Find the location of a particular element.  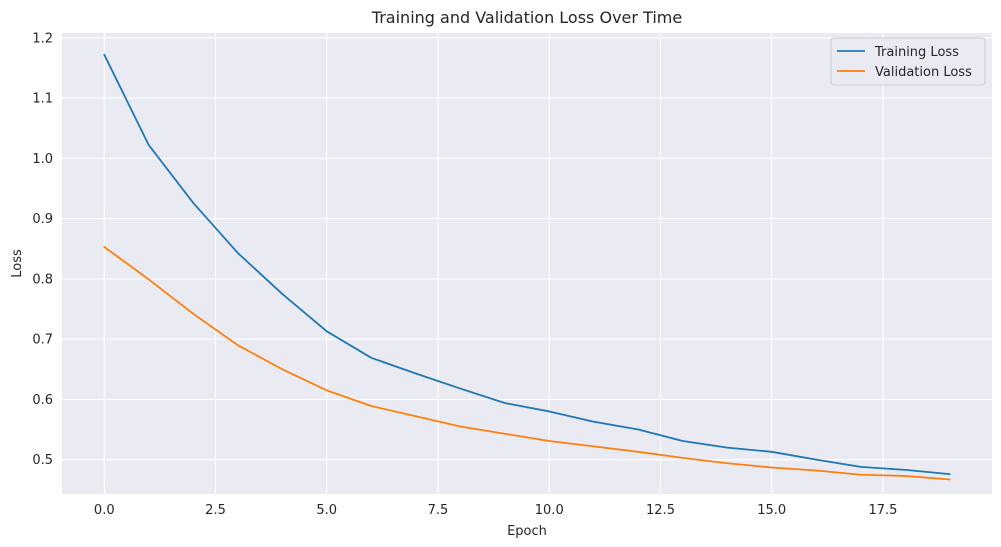

y-axis-label: Loss is located at coordinates (17, 263).